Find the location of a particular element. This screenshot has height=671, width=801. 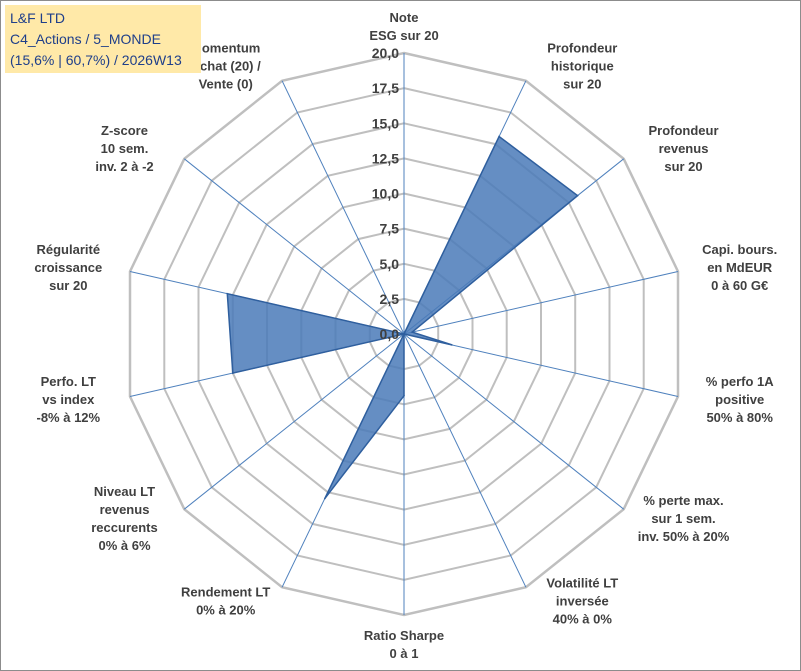

axis-label: Niveau LT revenus reccurents 0% à 6% is located at coordinates (124, 518).